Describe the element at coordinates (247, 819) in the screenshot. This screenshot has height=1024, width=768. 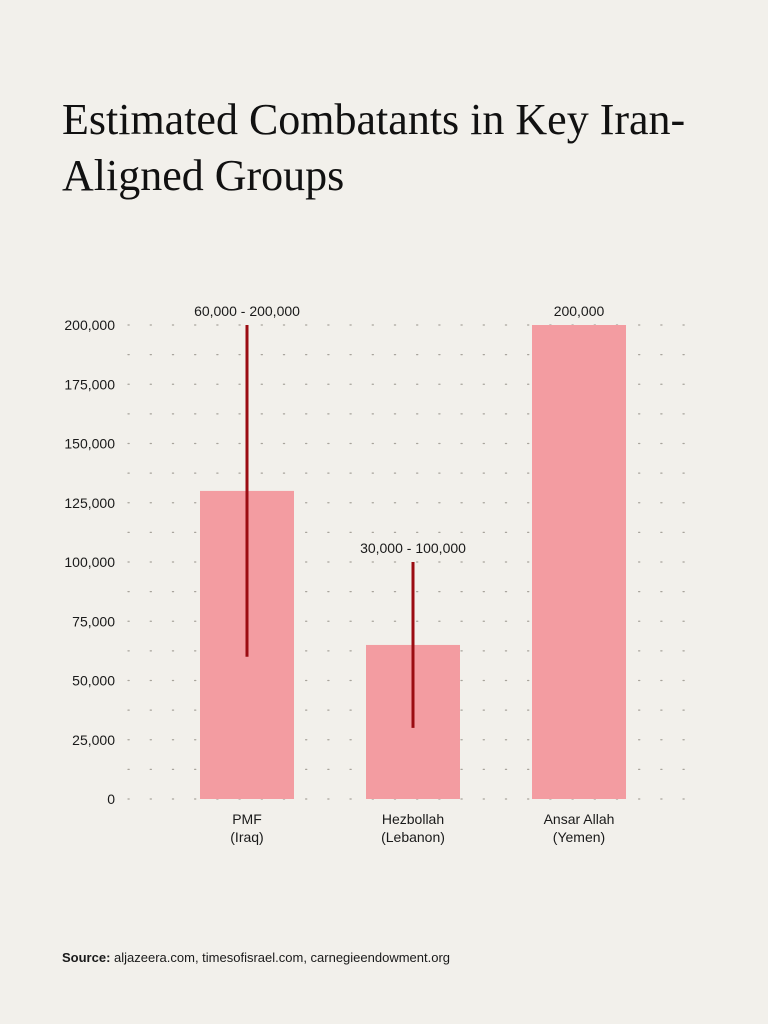
I see `x-tick-label: PMF` at that location.